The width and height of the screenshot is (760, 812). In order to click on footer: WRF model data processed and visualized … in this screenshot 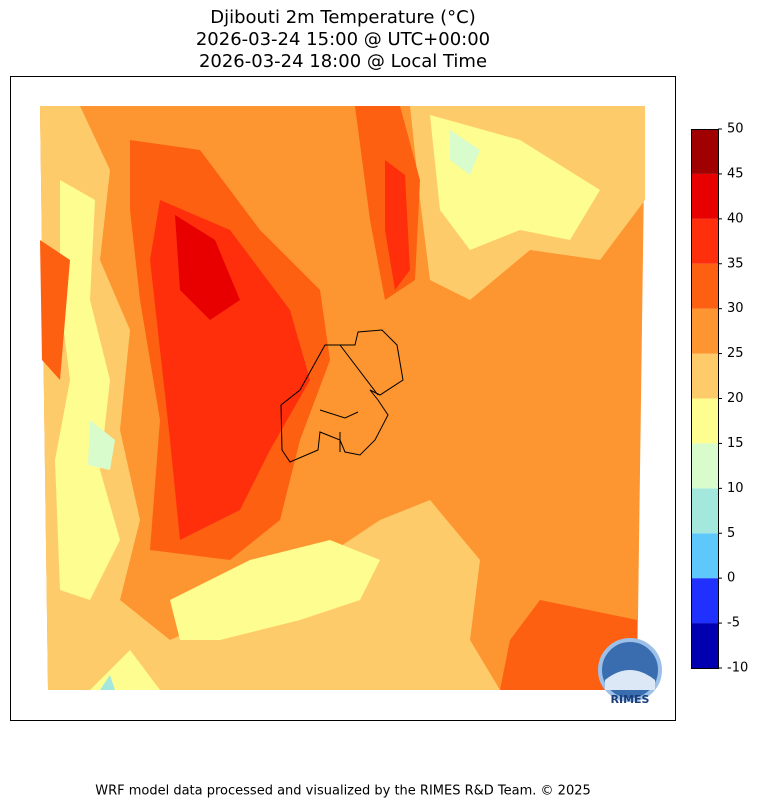, I will do `click(343, 791)`.